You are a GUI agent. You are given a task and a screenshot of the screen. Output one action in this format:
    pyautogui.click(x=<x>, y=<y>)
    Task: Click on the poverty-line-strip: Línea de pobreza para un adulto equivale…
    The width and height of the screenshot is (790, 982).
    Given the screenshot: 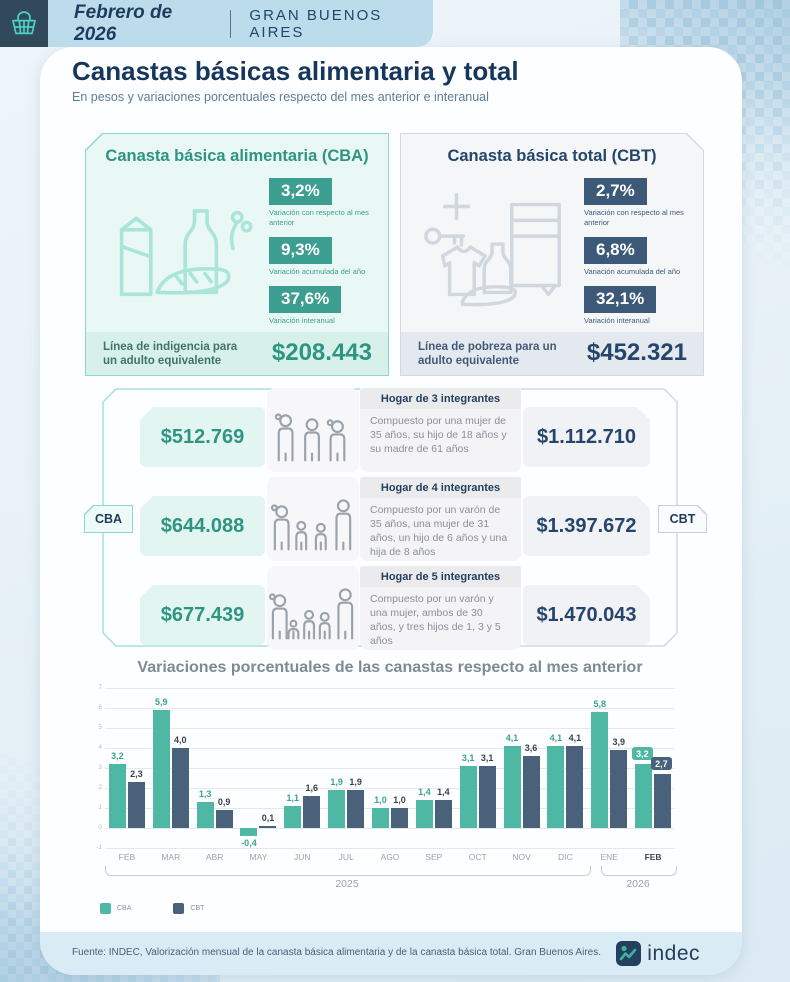 What is the action you would take?
    pyautogui.click(x=552, y=353)
    